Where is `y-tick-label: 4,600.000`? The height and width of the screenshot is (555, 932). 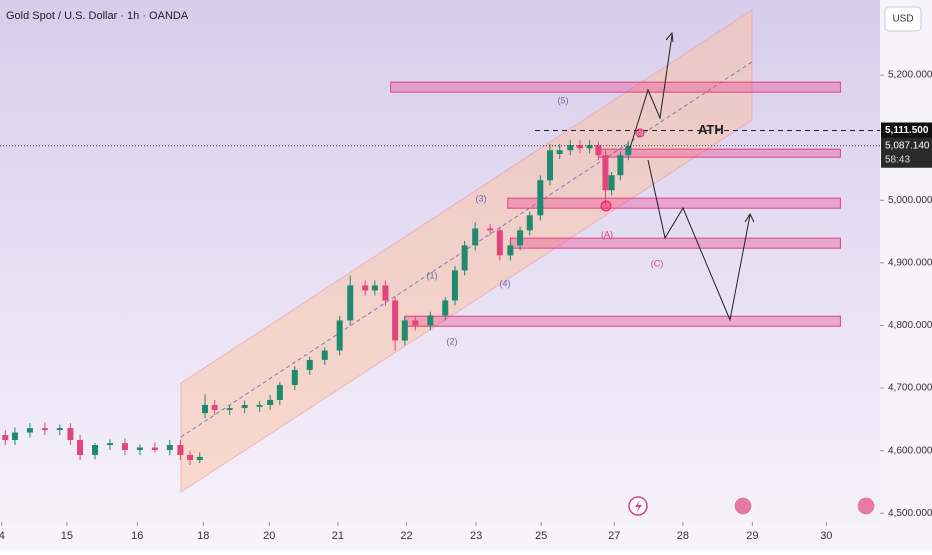 y-tick-label: 4,600.000 is located at coordinates (910, 450).